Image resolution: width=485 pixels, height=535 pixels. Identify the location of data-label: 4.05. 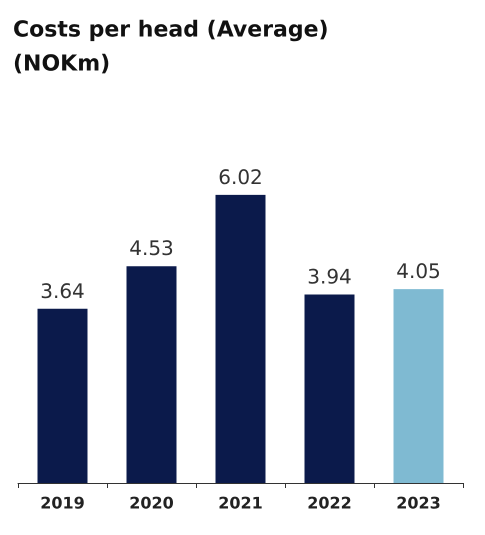
(418, 271).